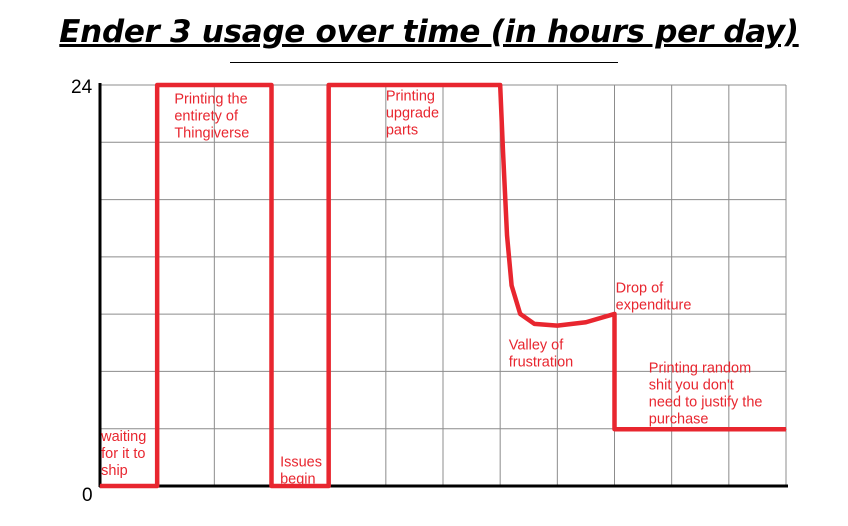 The height and width of the screenshot is (526, 848). What do you see at coordinates (114, 471) in the screenshot?
I see `annotation-line: ship` at bounding box center [114, 471].